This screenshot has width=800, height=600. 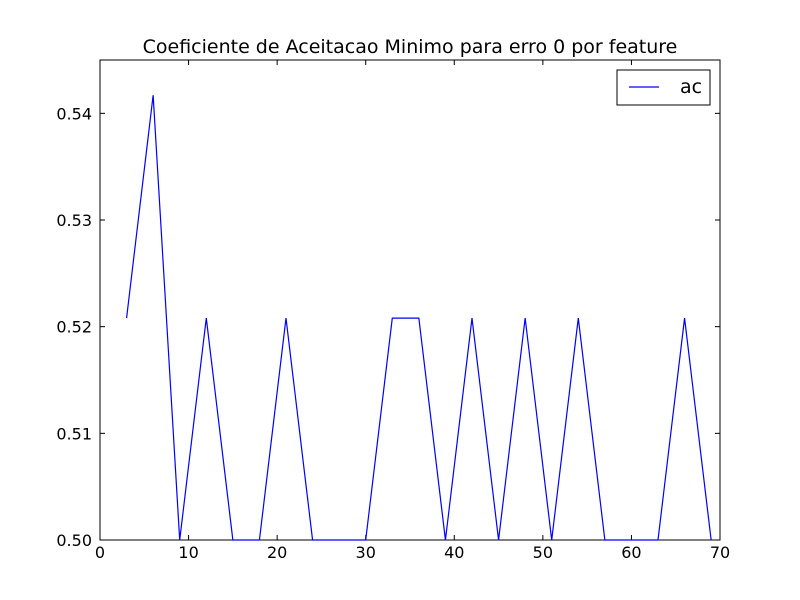 I want to click on y-tick-label: 0.50, so click(x=74, y=540).